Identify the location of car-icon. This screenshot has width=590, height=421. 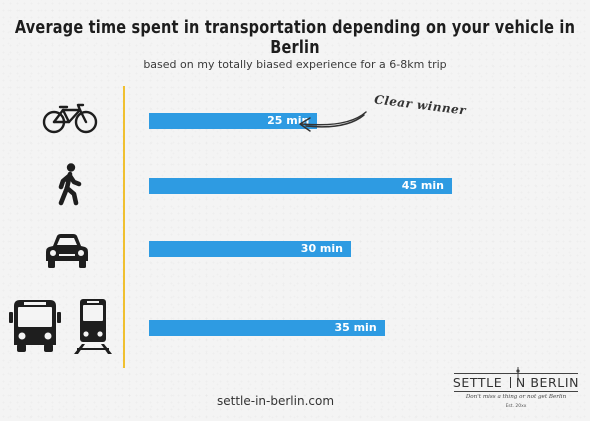
(67, 251).